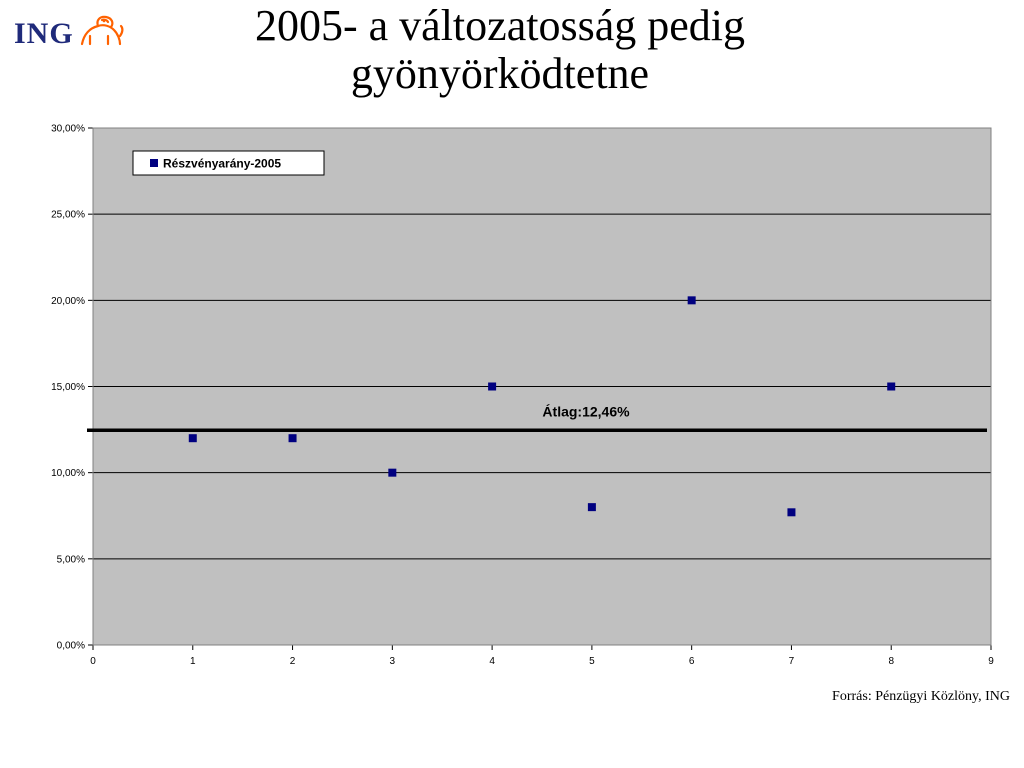 The image size is (1024, 768). I want to click on x-tick-label: 5, so click(592, 661).